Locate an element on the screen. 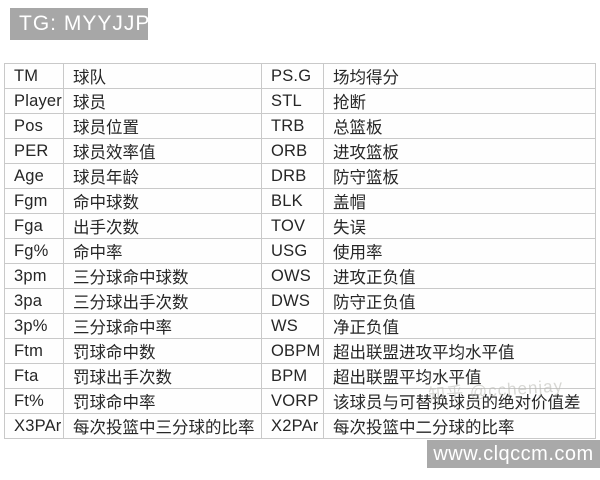 The image size is (600, 480). desc-cell: 超出联盟进攻平均水平值 is located at coordinates (459, 351).